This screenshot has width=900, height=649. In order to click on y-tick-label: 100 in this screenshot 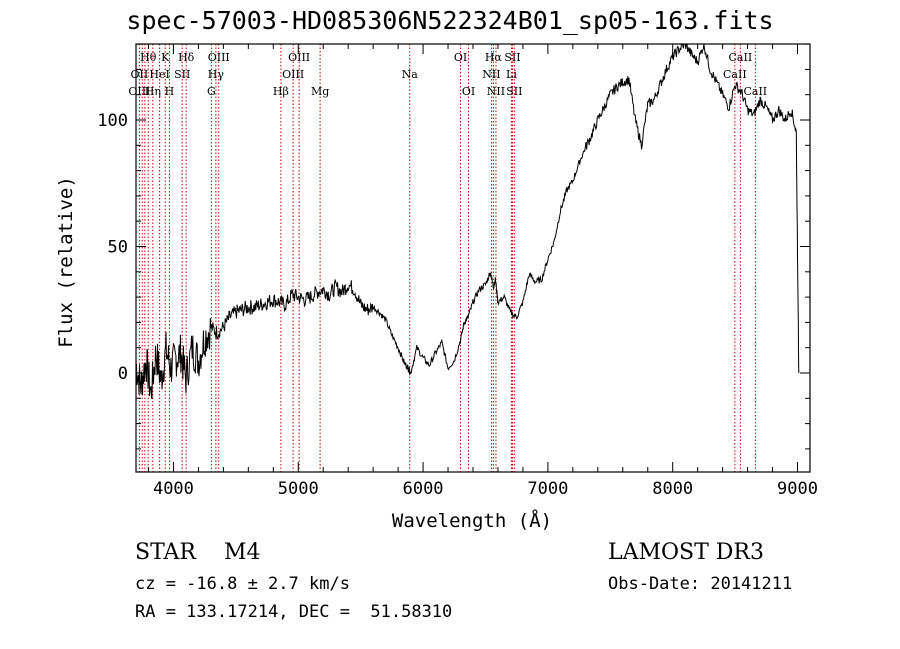, I will do `click(112, 121)`.